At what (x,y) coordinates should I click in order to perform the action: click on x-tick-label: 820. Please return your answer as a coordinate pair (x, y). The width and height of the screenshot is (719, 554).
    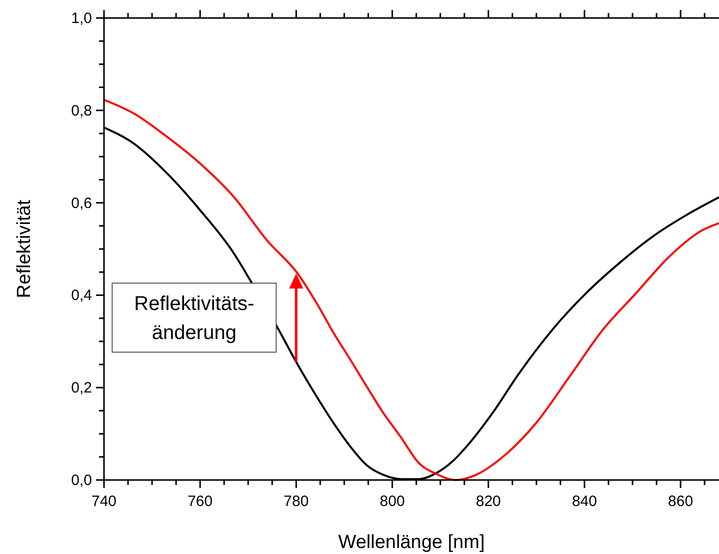
    Looking at the image, I should click on (488, 501).